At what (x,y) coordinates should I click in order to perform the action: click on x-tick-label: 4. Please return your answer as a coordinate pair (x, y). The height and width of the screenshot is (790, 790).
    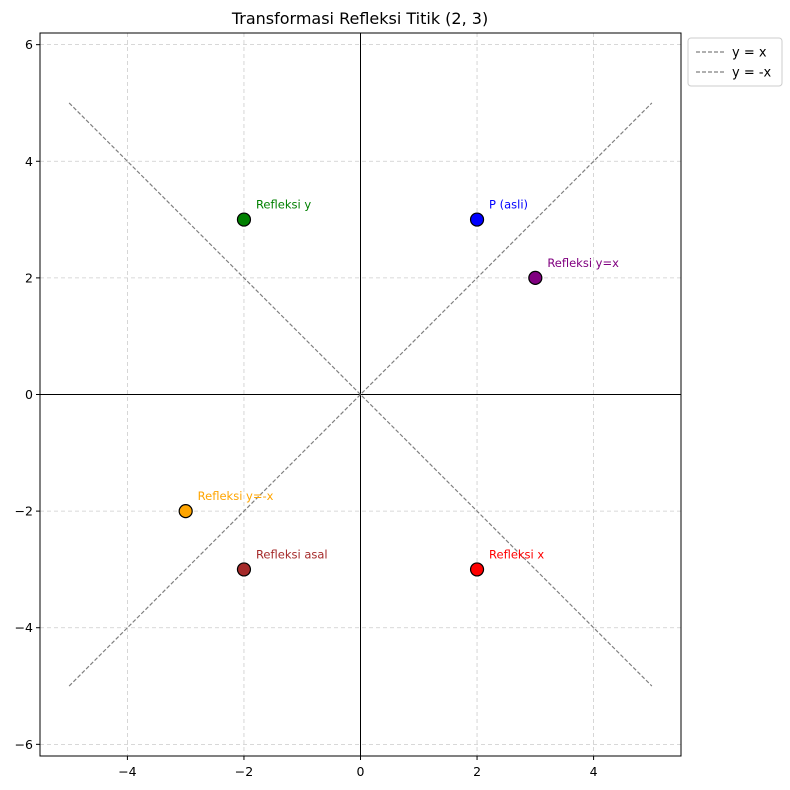
    Looking at the image, I should click on (594, 771).